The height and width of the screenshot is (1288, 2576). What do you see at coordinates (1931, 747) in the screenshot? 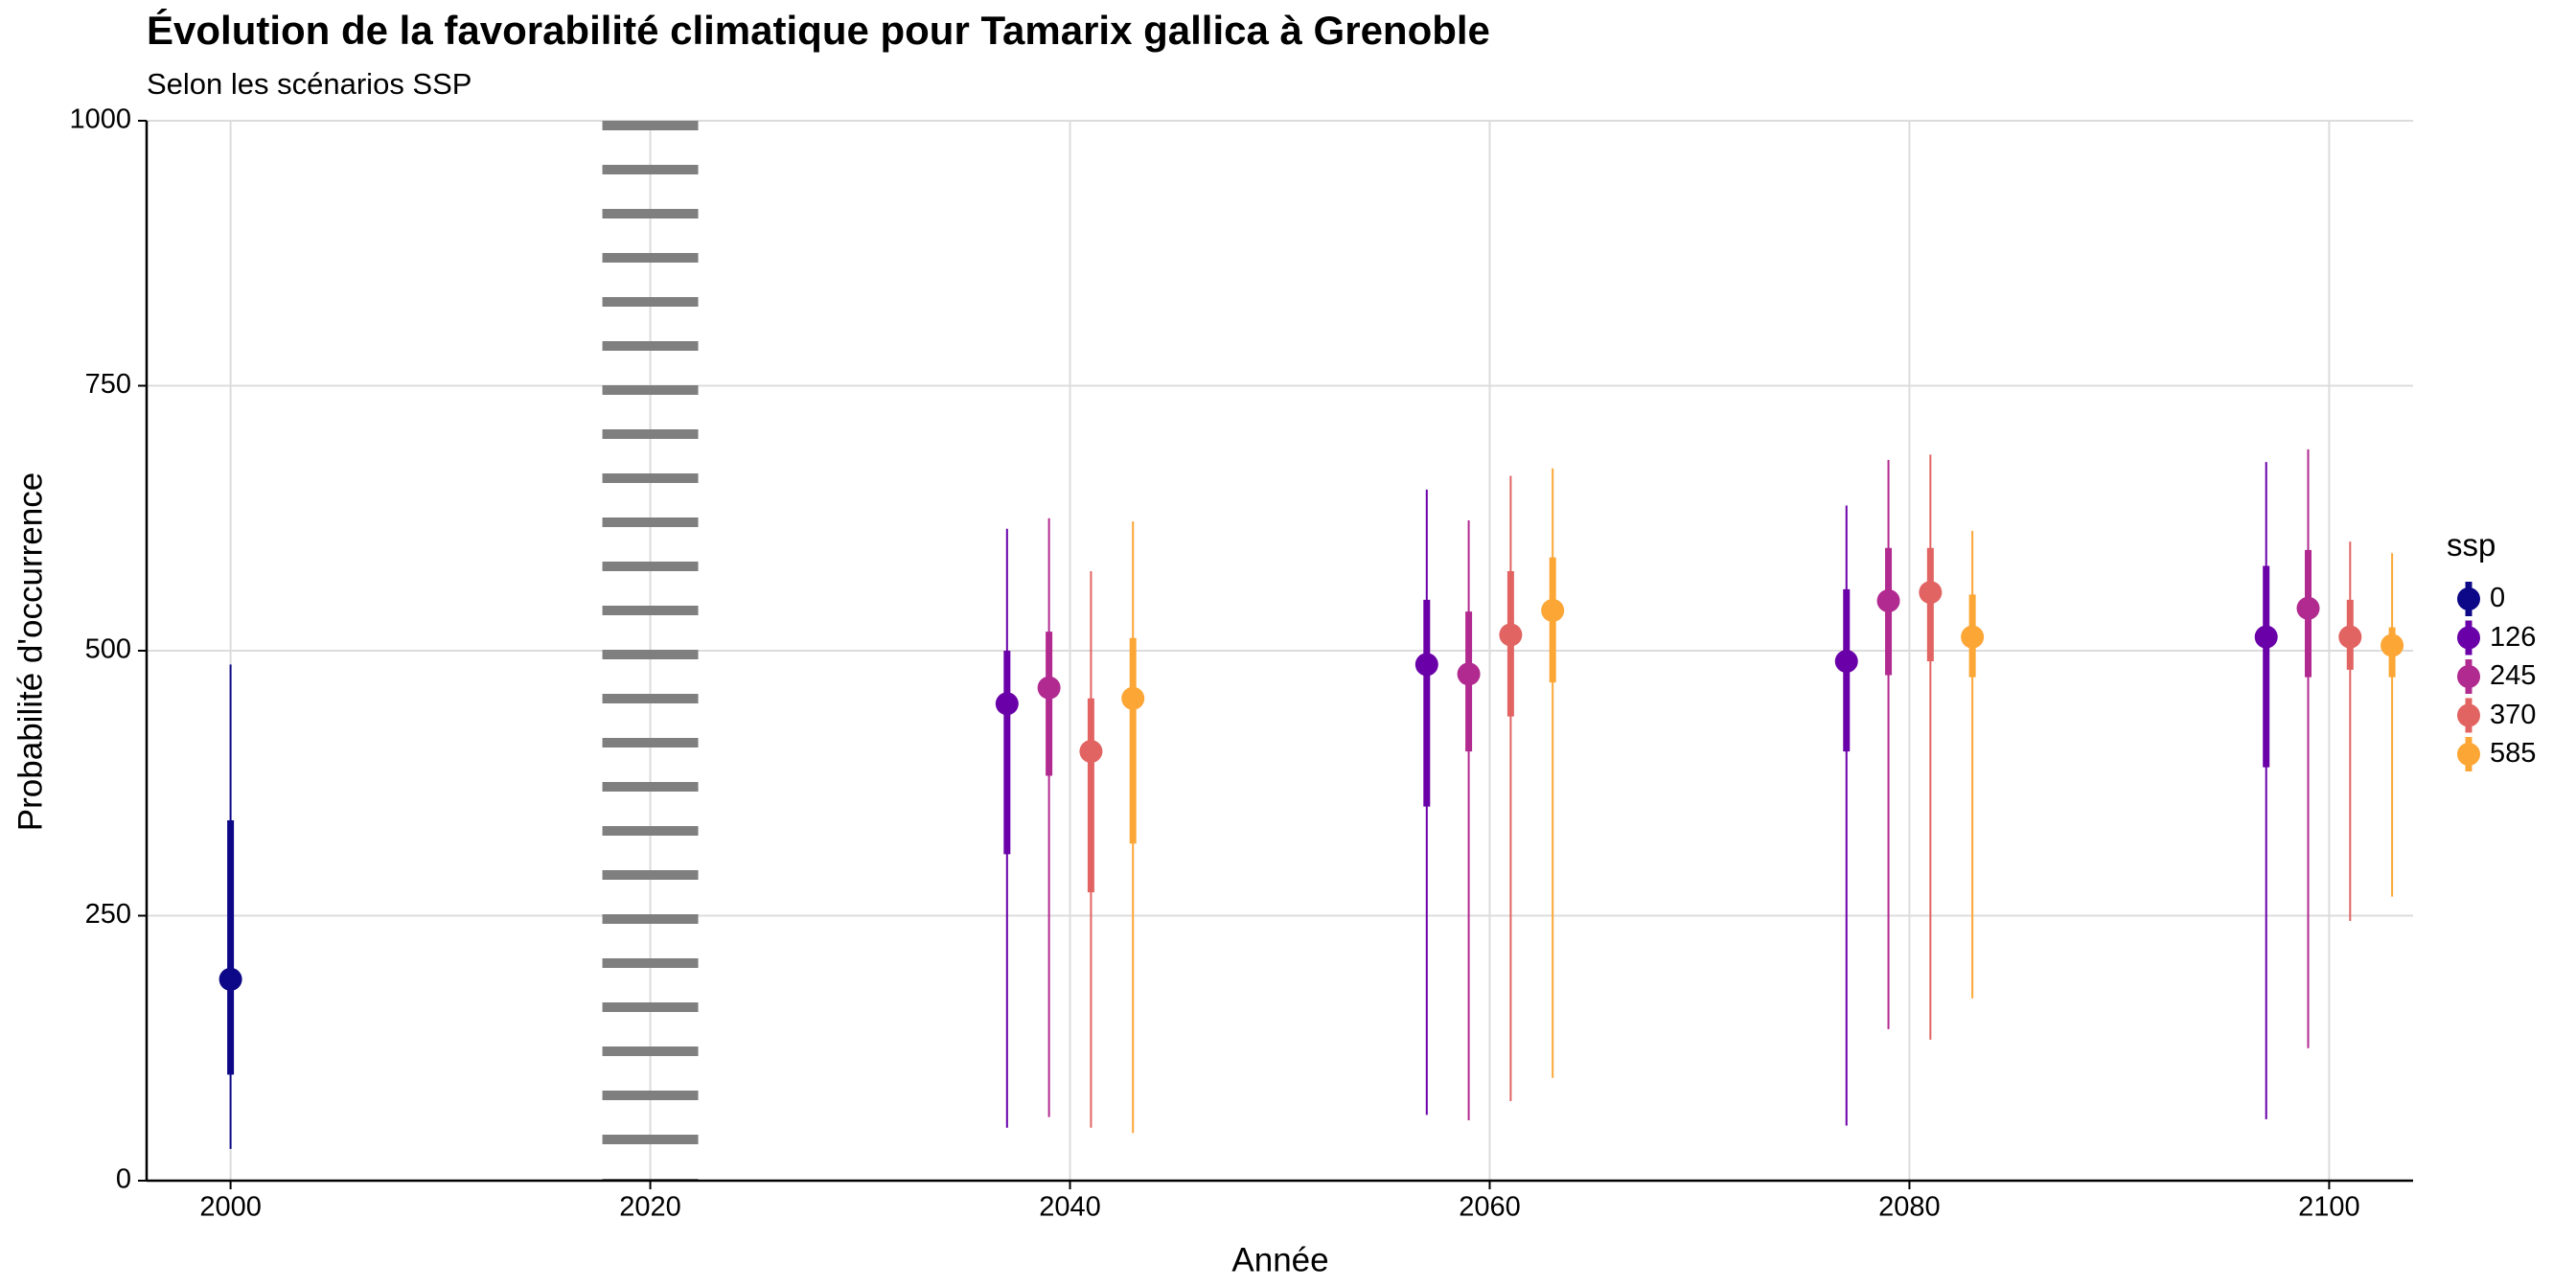
I see `pointrange-ssp370-2081` at bounding box center [1931, 747].